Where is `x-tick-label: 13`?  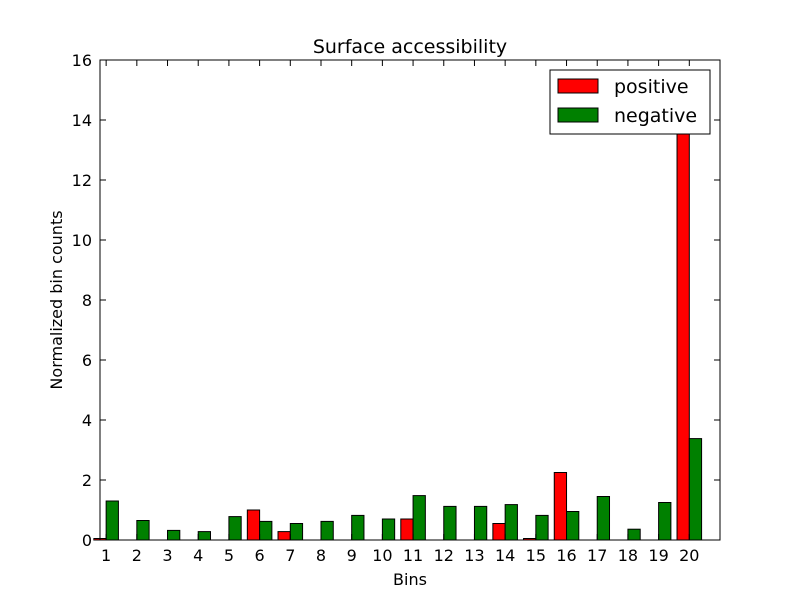 x-tick-label: 13 is located at coordinates (474, 555).